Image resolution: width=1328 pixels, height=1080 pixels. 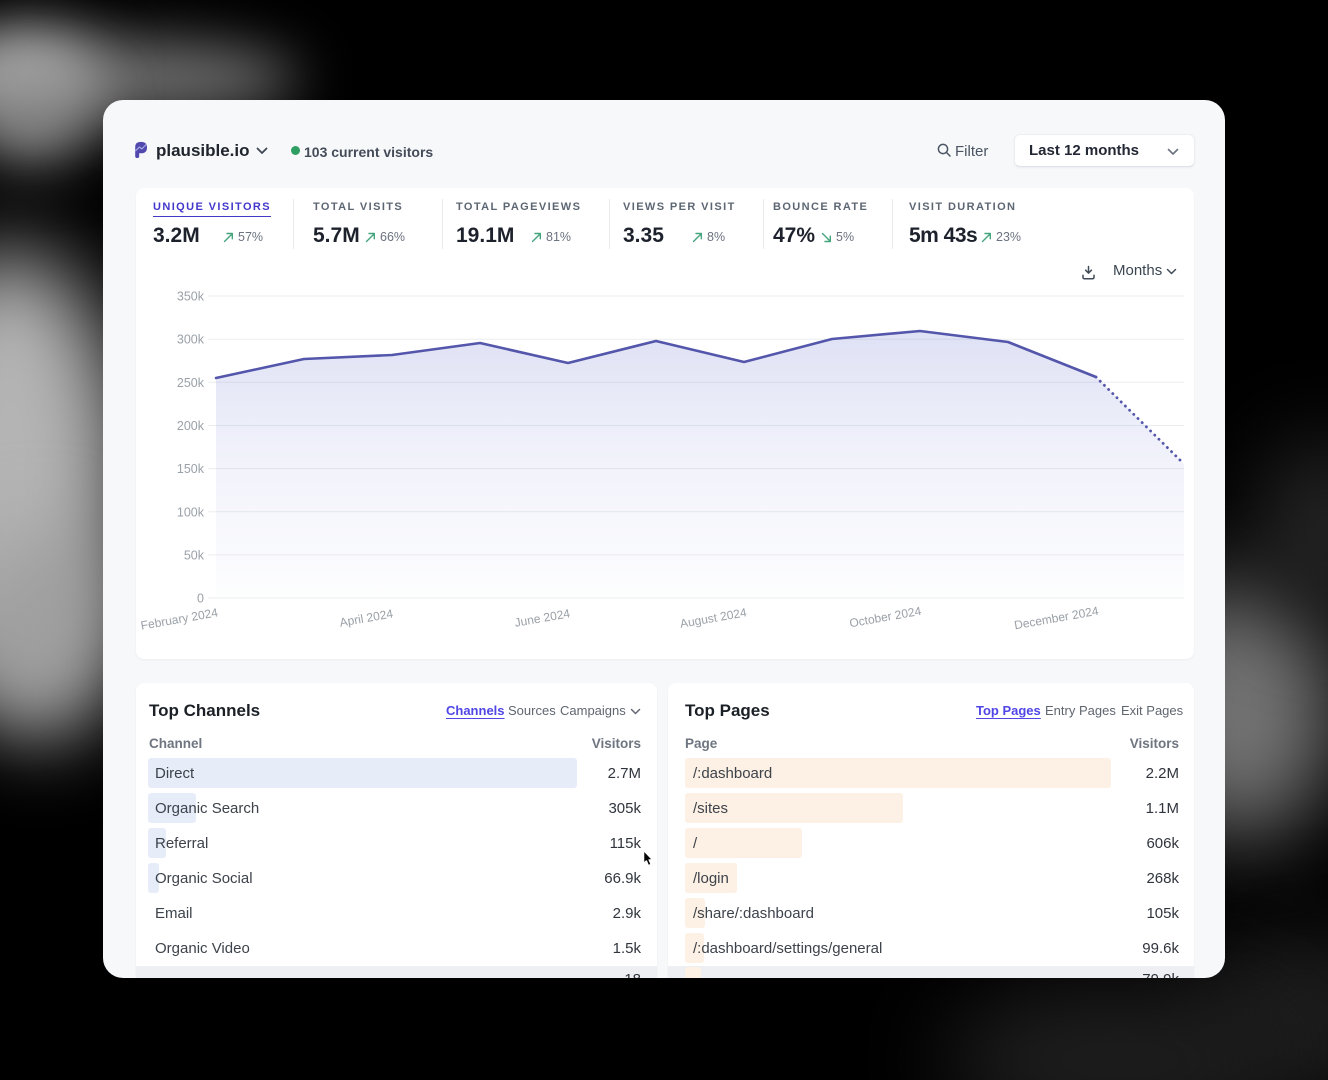 I want to click on svg-text: 0, so click(x=200, y=599).